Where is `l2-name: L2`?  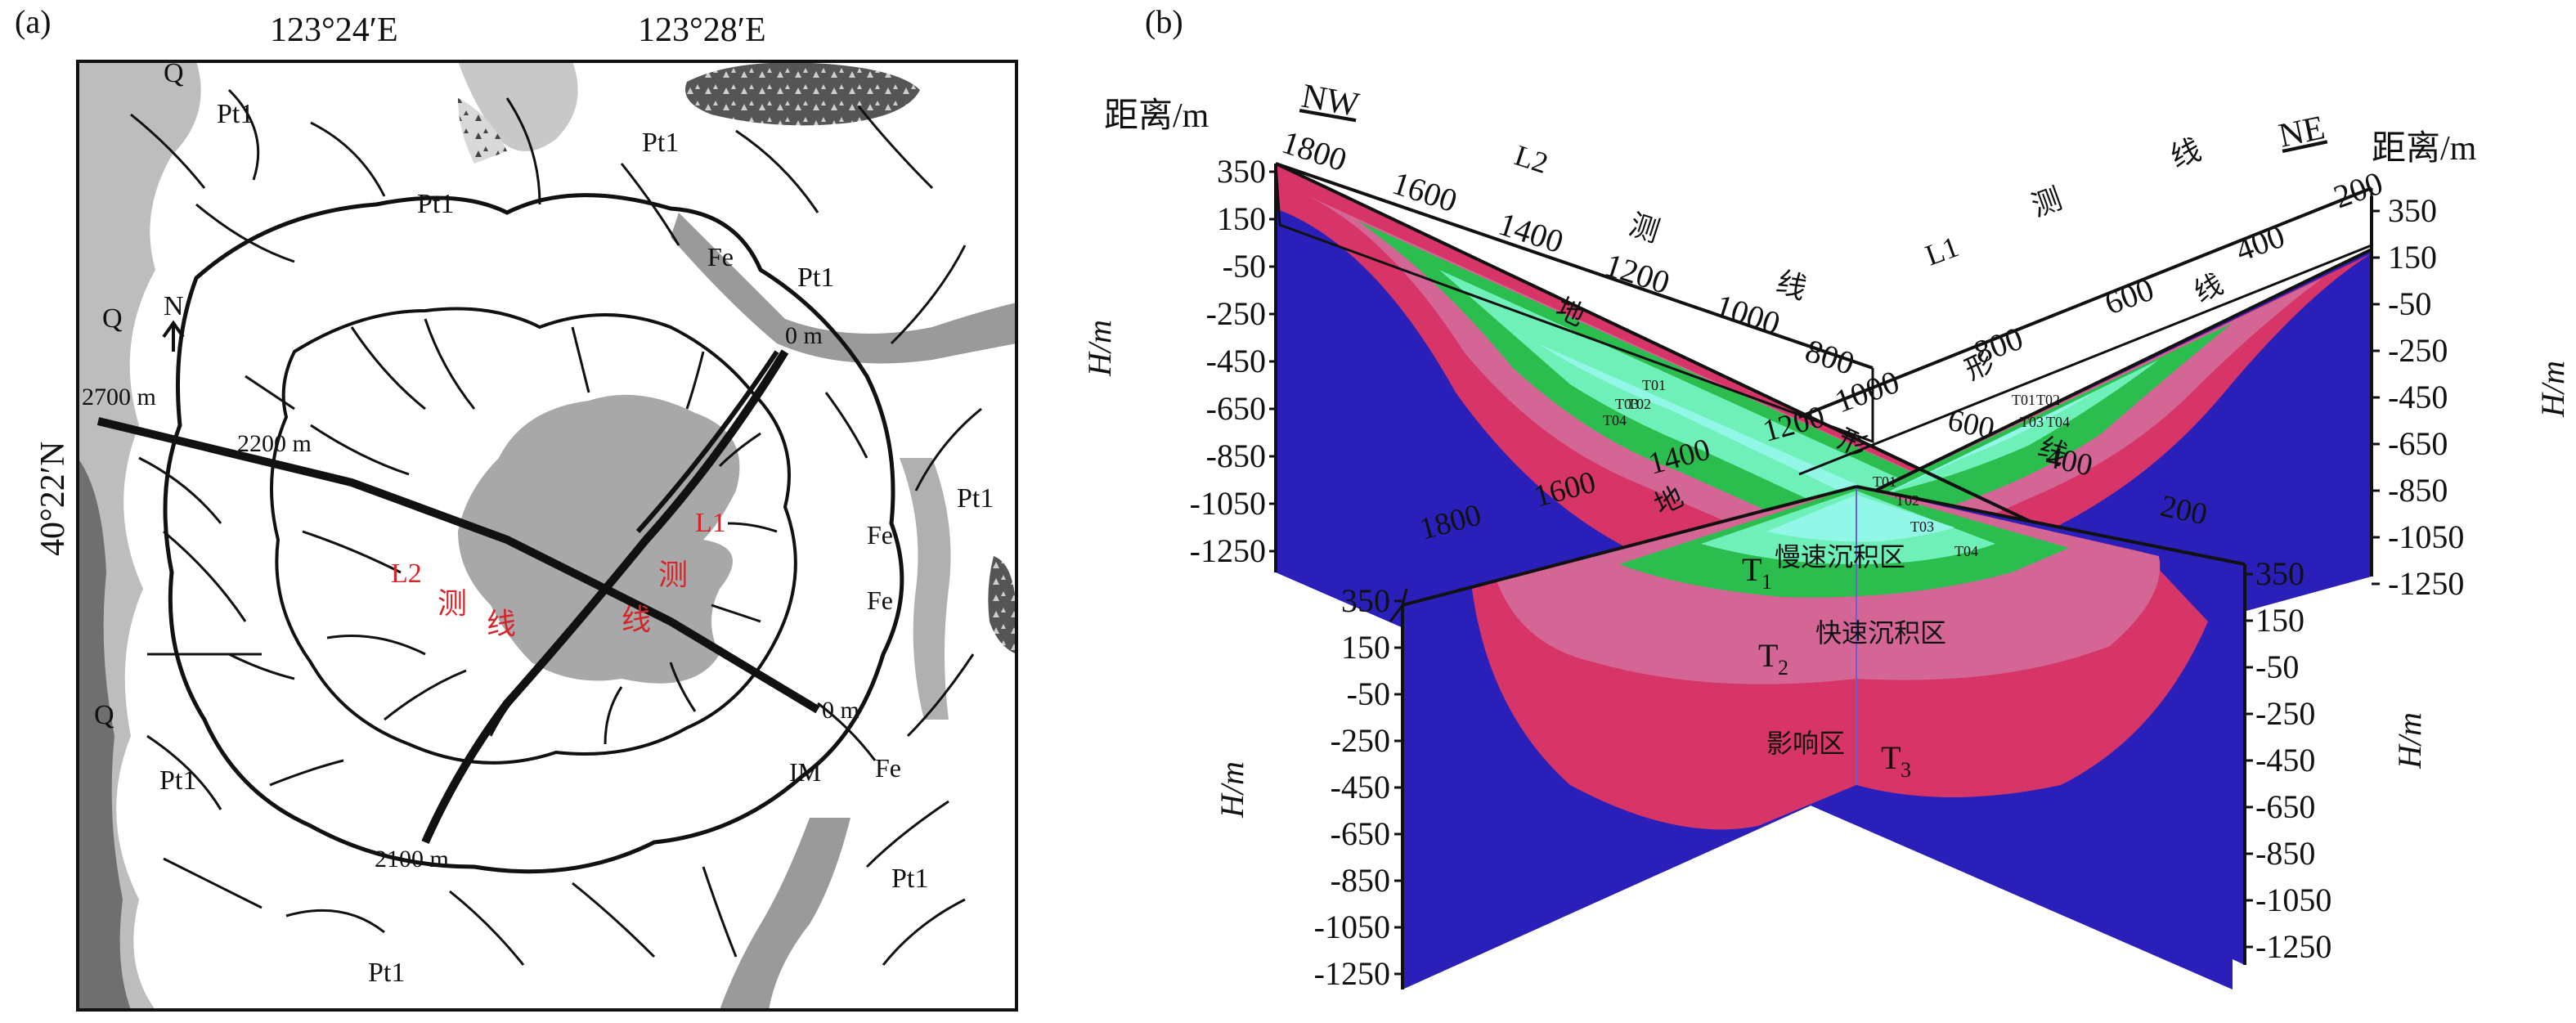 l2-name: L2 is located at coordinates (406, 574).